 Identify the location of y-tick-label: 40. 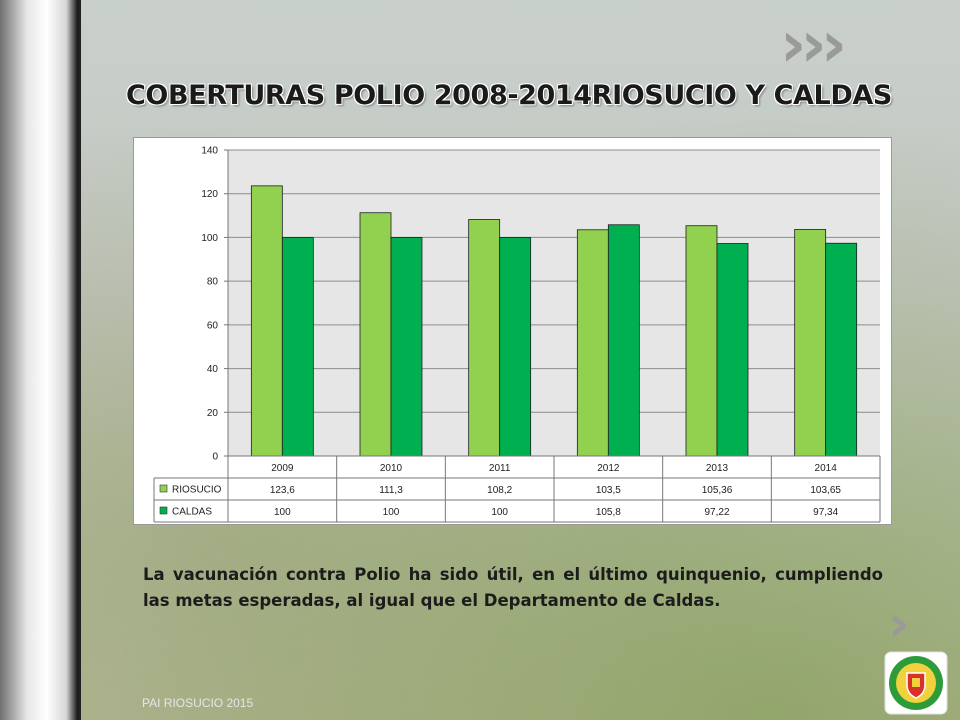
(213, 369).